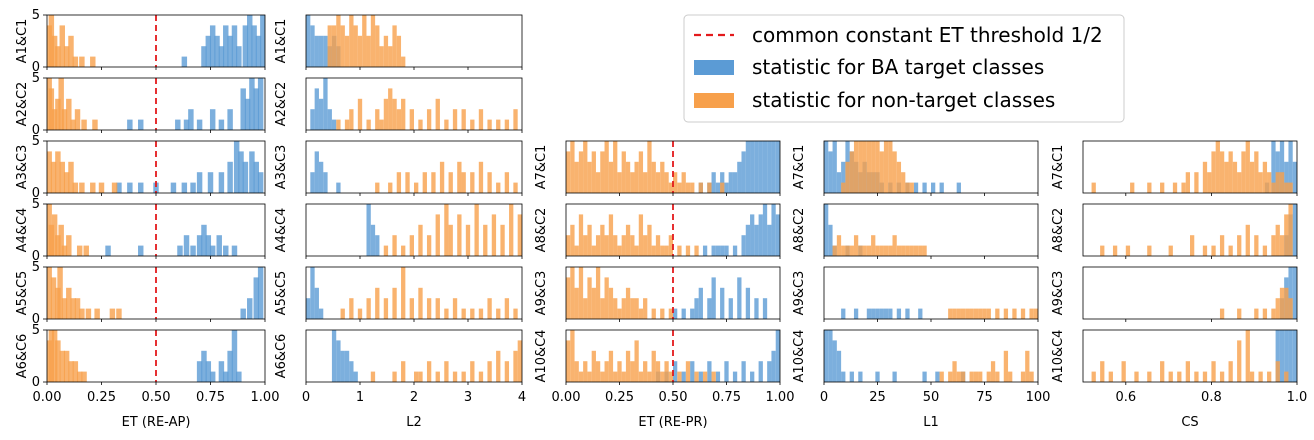 The height and width of the screenshot is (440, 1314). Describe the element at coordinates (36, 15) in the screenshot. I see `y-tick-label: 5` at that location.